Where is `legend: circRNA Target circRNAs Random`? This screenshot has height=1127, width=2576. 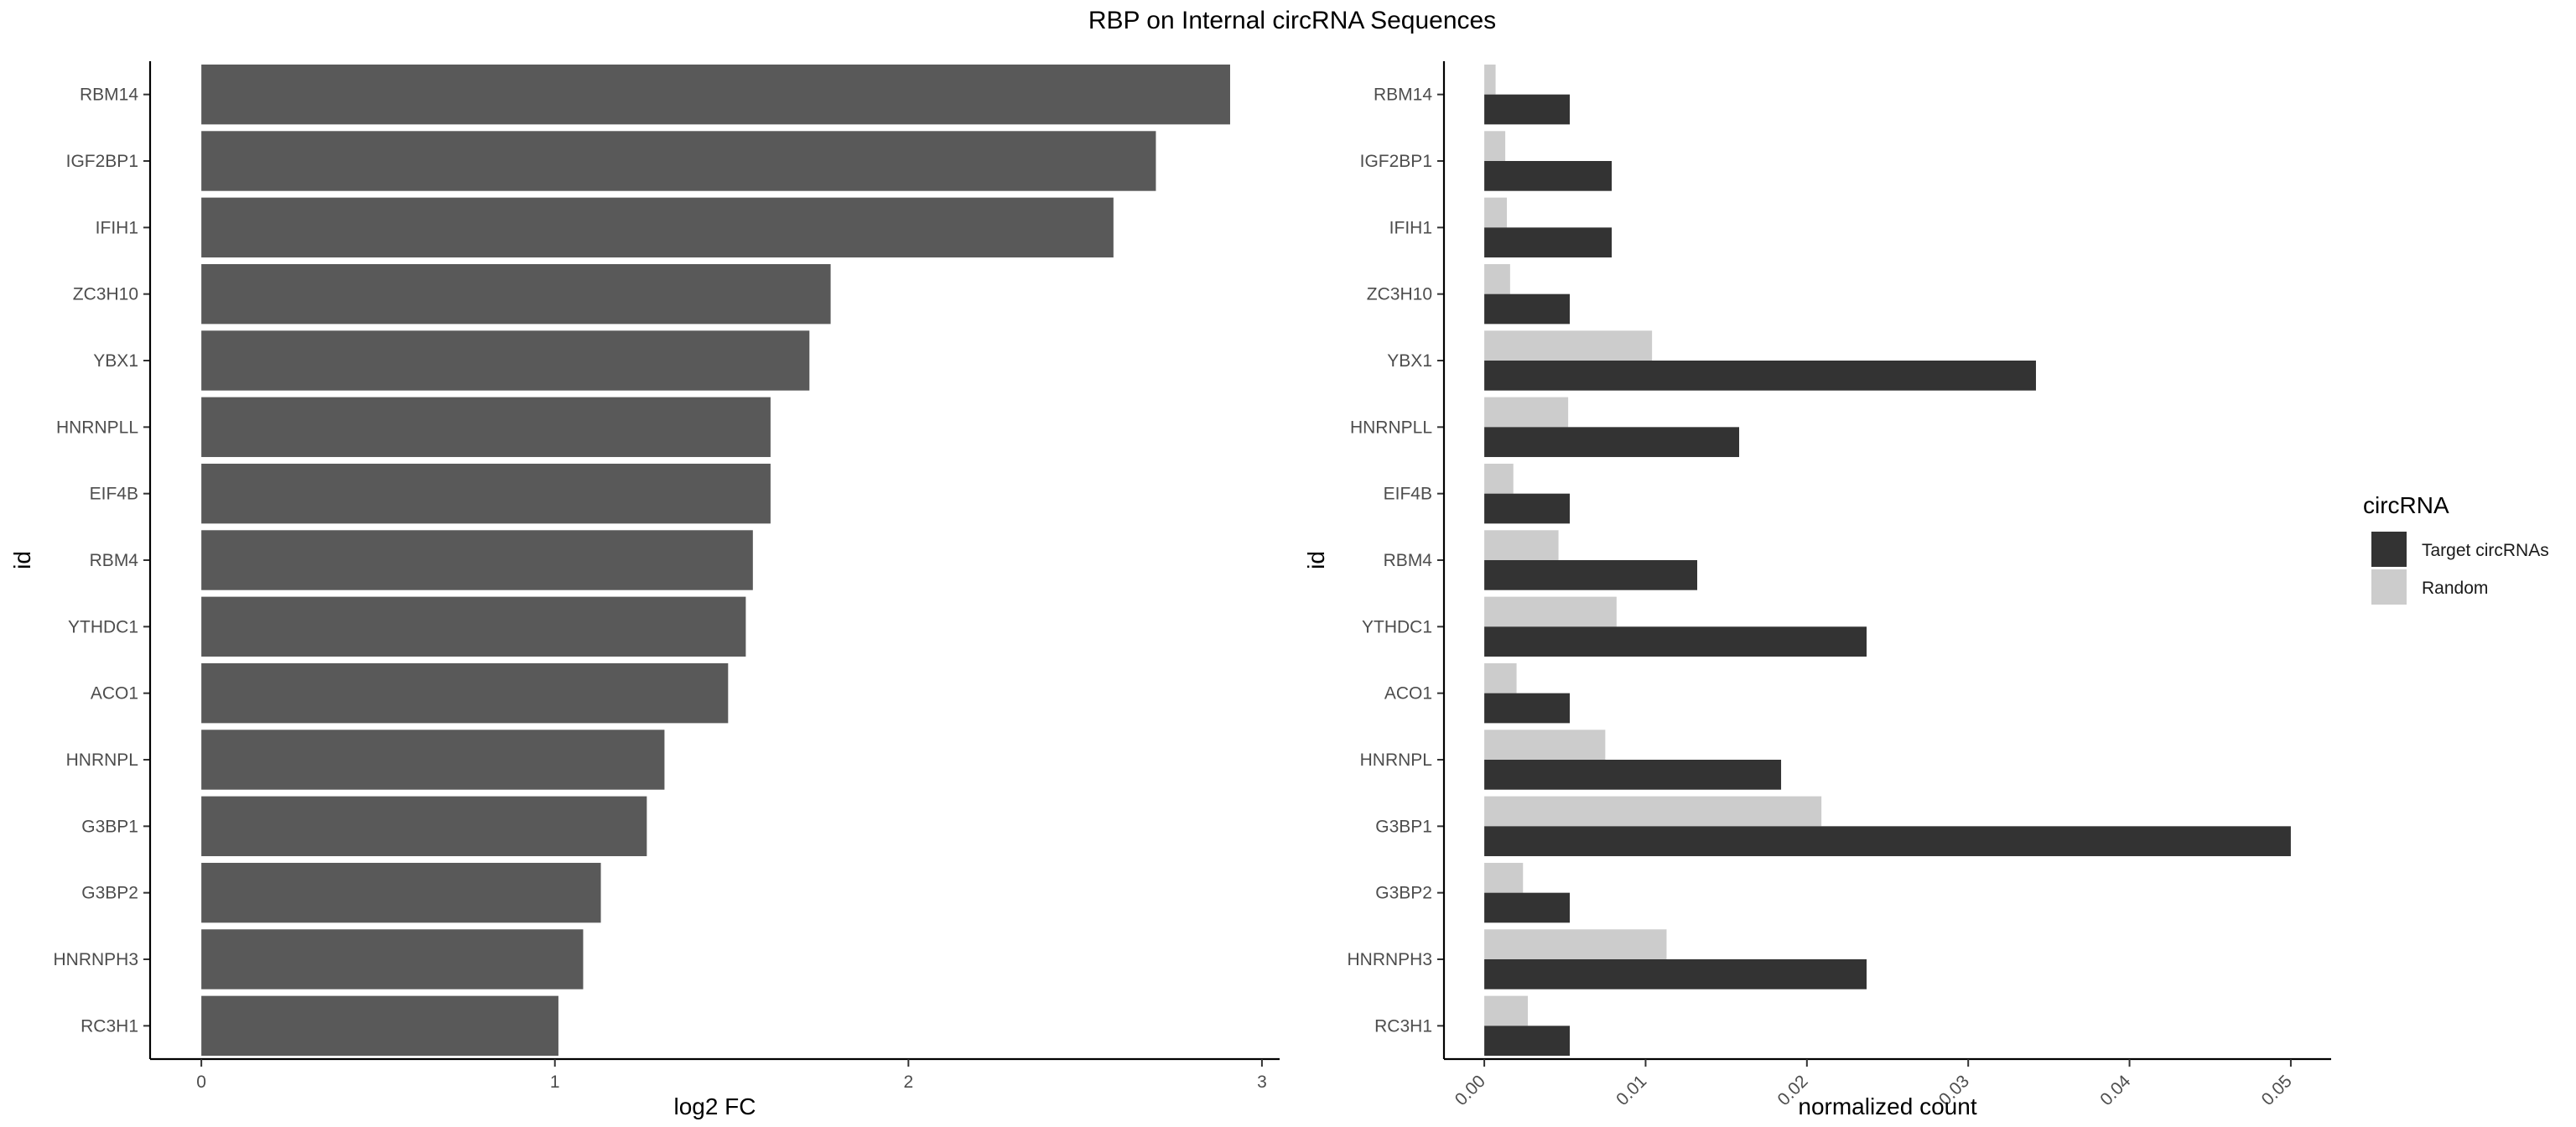 legend: circRNA Target circRNAs Random is located at coordinates (2456, 548).